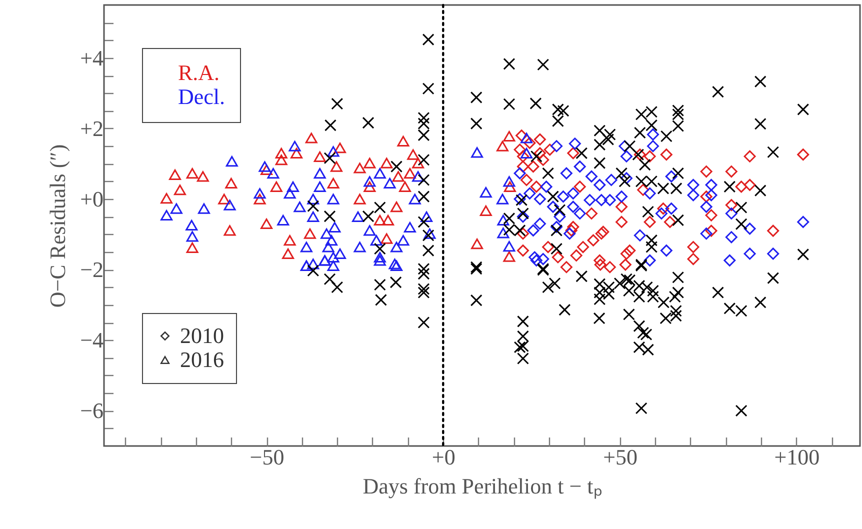  I want to click on x-axis-title: Days from Perihelion t − tₚ, so click(482, 487).